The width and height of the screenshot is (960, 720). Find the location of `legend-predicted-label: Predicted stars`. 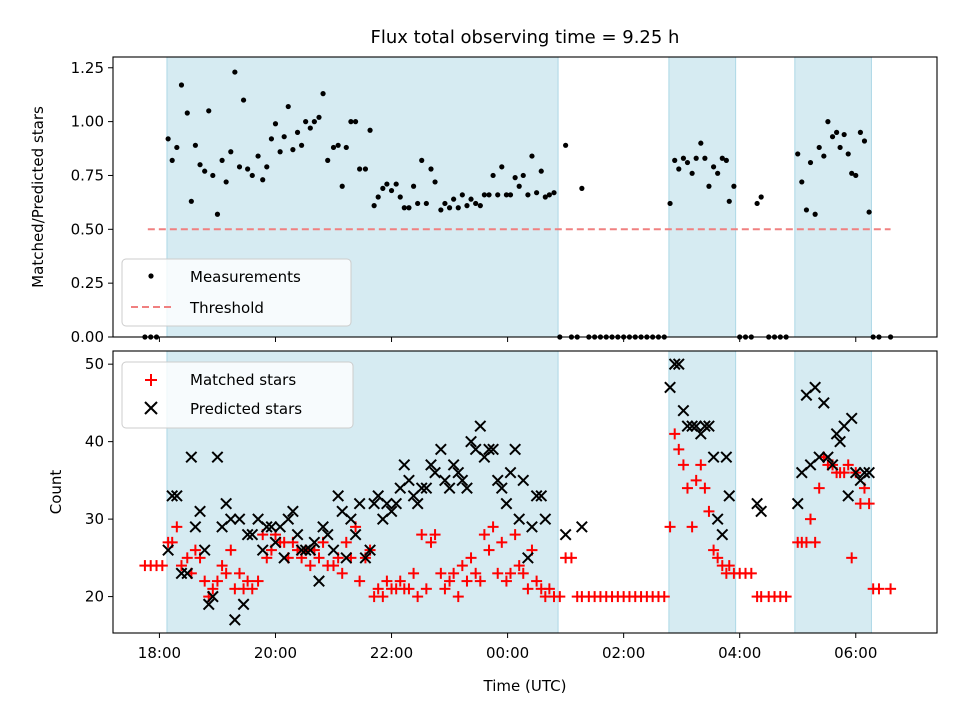

legend-predicted-label: Predicted stars is located at coordinates (246, 409).